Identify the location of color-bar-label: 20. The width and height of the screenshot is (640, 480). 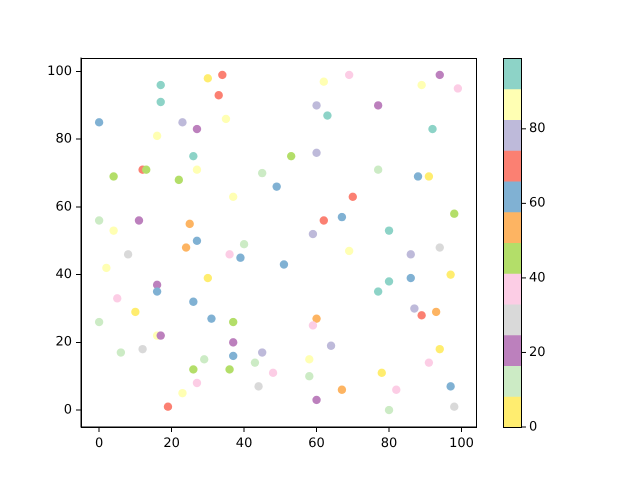
(537, 352).